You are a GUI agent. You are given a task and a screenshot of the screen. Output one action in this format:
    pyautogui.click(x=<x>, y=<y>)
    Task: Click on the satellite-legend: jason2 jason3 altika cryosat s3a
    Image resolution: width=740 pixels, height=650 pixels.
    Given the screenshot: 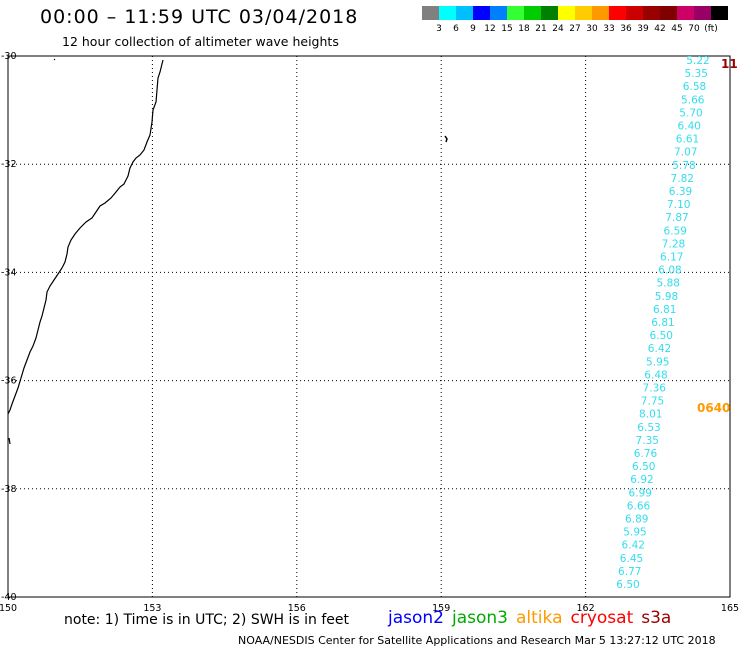 What is the action you would take?
    pyautogui.click(x=533, y=618)
    